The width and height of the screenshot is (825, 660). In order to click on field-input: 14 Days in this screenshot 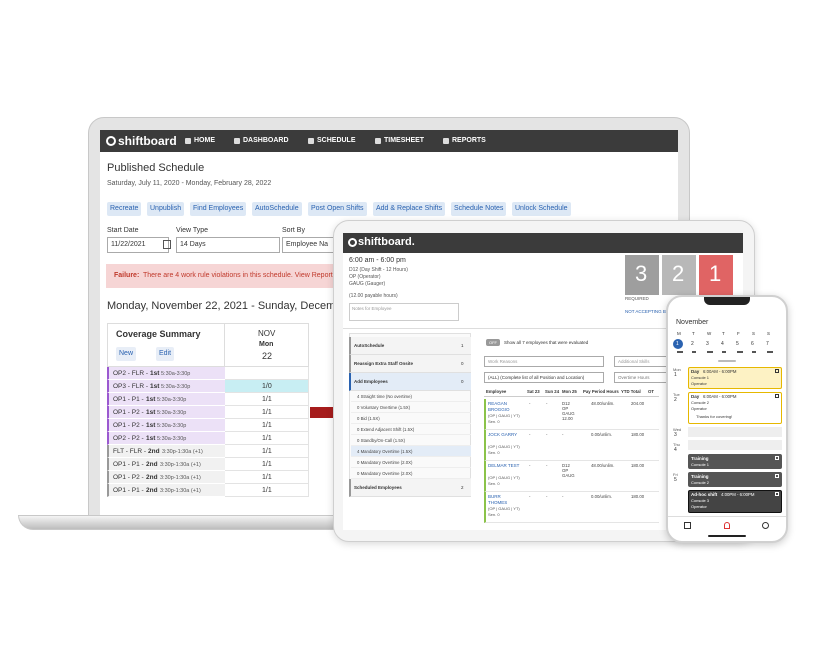, I will do `click(228, 245)`.